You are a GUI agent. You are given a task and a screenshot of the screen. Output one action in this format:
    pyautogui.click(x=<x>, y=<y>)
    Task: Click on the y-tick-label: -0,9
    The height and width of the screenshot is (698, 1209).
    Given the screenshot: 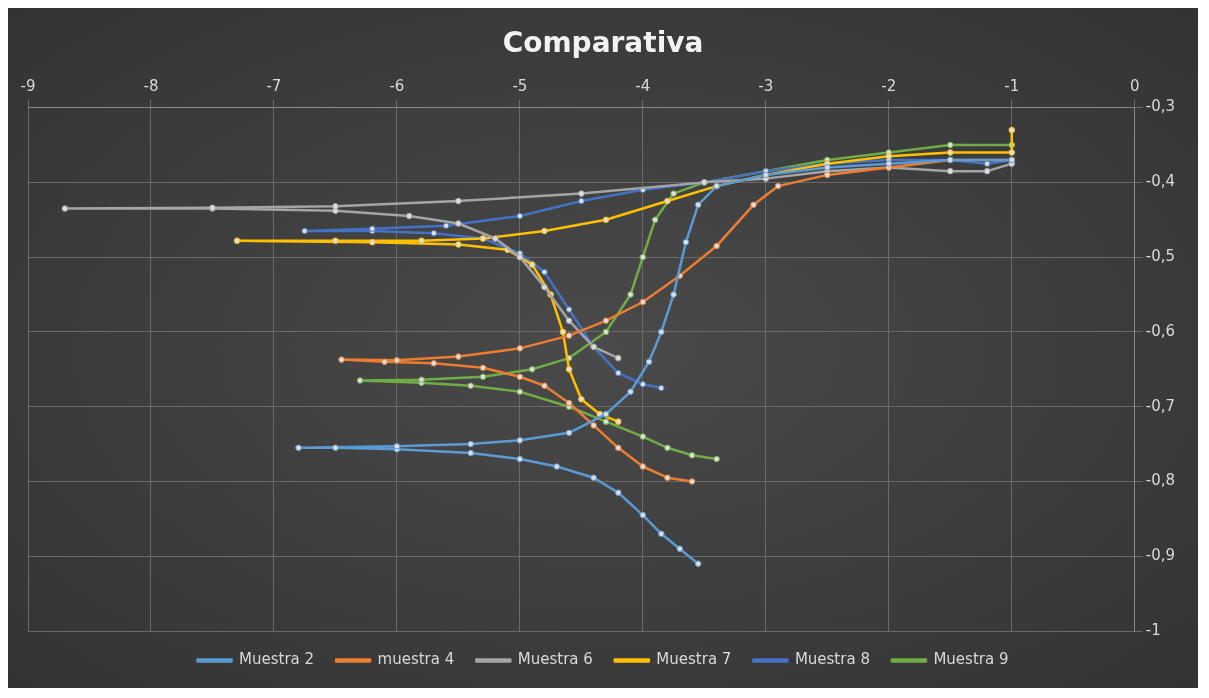 What is the action you would take?
    pyautogui.click(x=1160, y=555)
    